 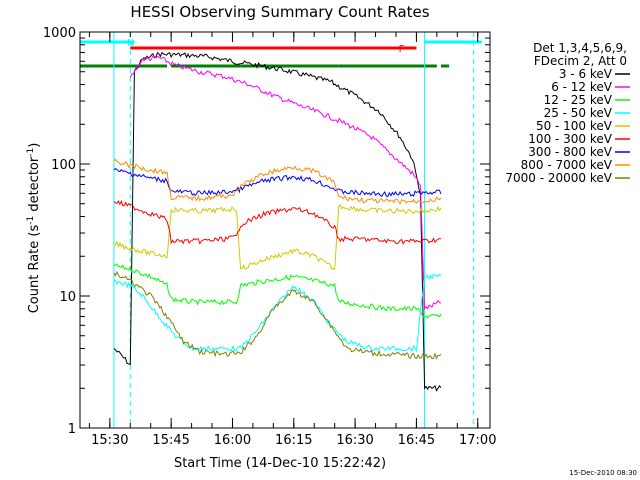 What do you see at coordinates (416, 440) in the screenshot?
I see `x-tick-label: 16:45` at bounding box center [416, 440].